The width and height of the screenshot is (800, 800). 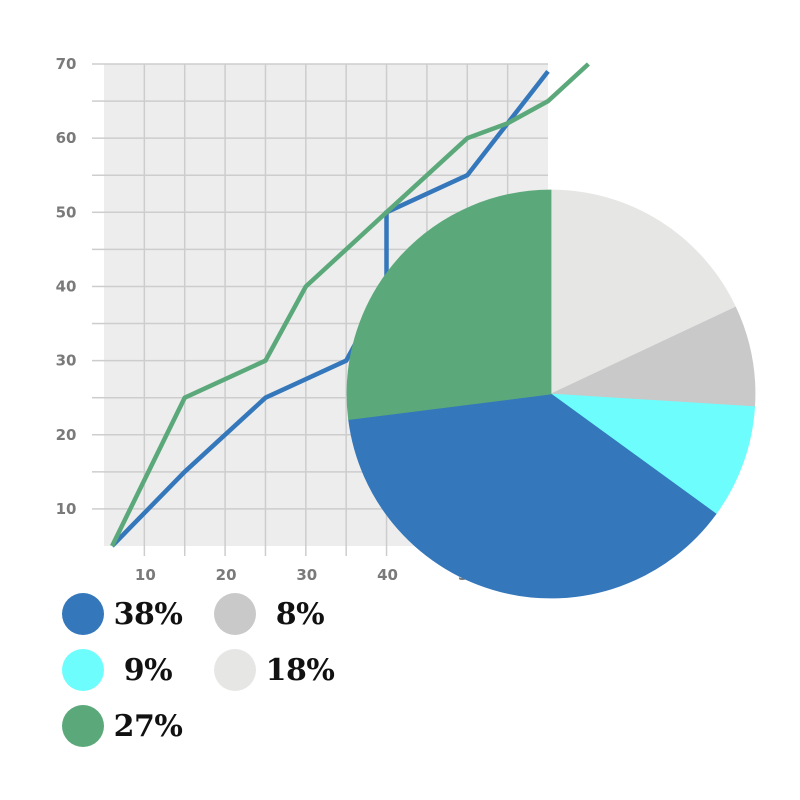 What do you see at coordinates (66, 64) in the screenshot?
I see `y-tick-label: 70` at bounding box center [66, 64].